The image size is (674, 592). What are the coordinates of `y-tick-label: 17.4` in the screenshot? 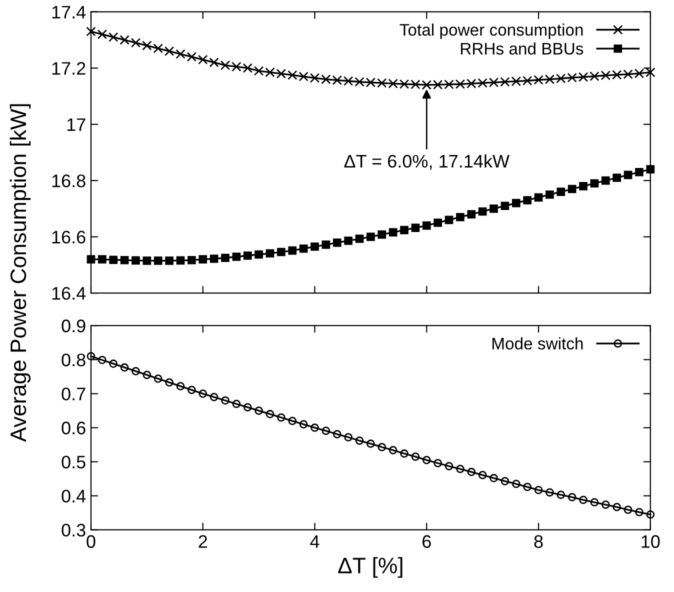 It's located at (69, 12).